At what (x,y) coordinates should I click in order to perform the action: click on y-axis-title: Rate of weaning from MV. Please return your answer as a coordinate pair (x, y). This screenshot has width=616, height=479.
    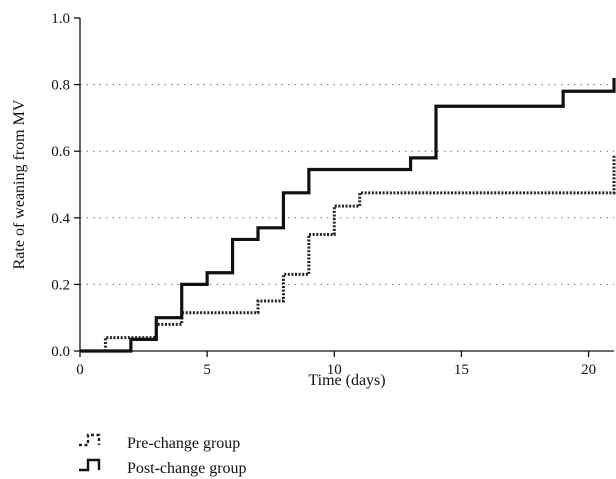
    Looking at the image, I should click on (19, 184).